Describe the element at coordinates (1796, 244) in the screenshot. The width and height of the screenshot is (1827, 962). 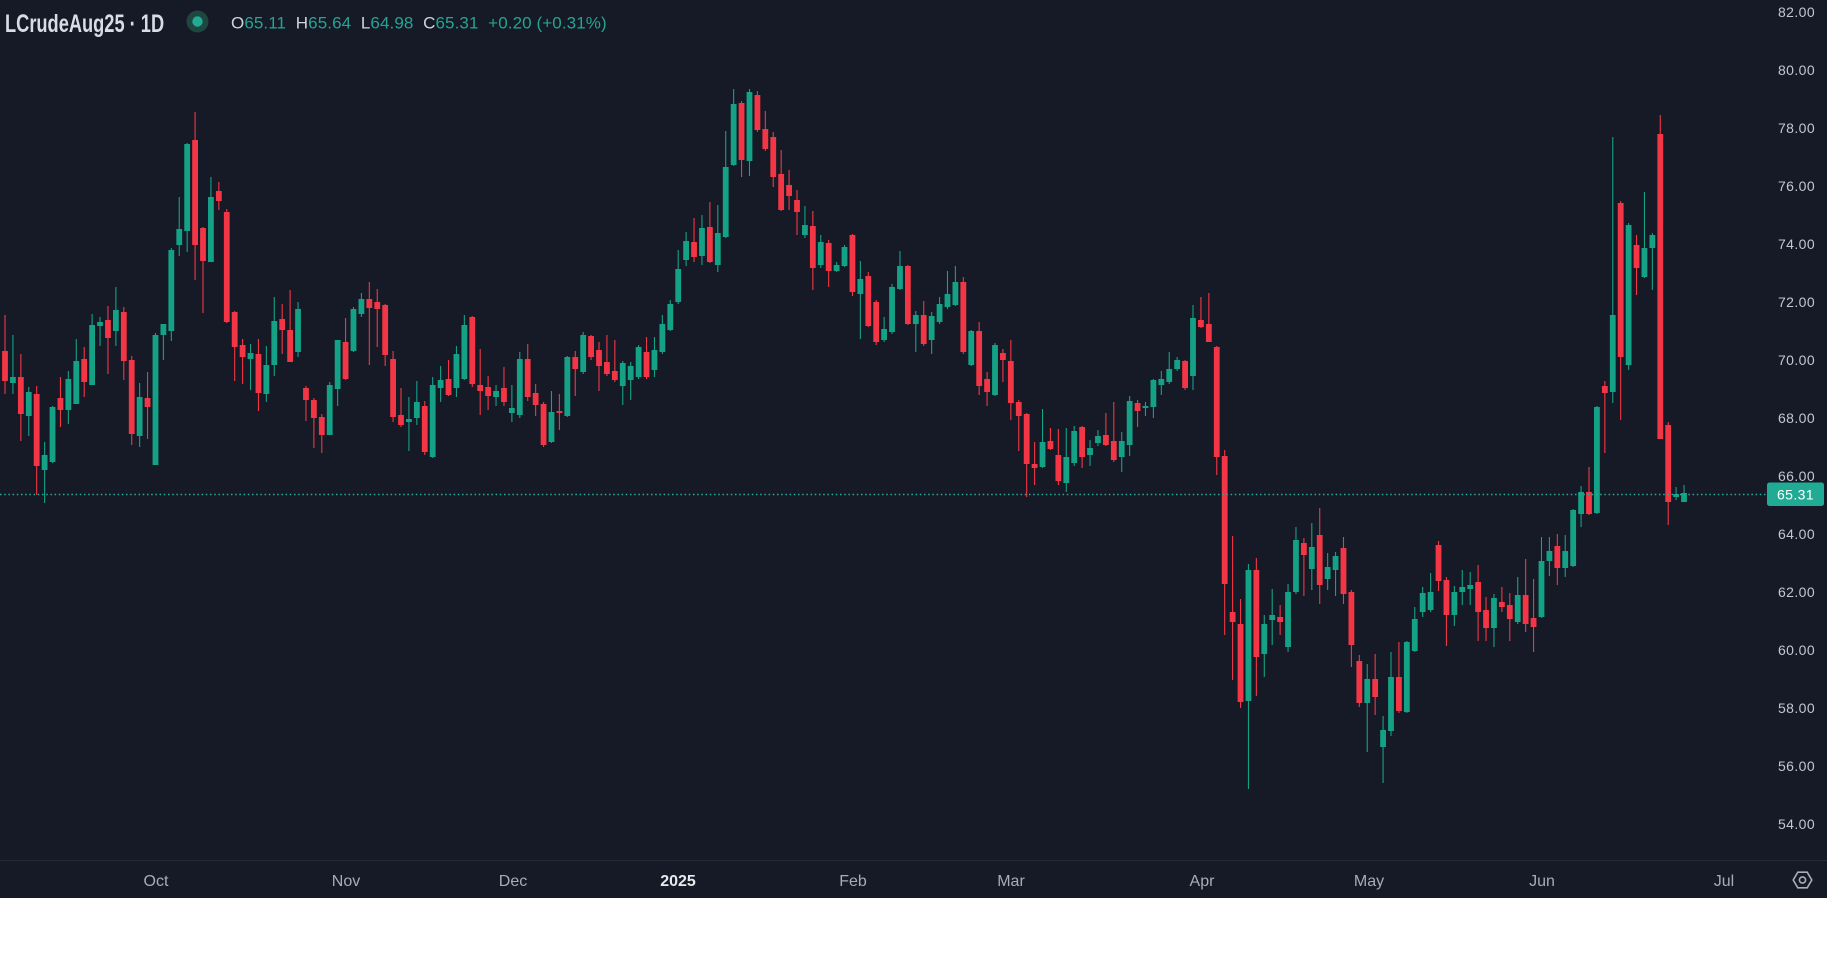
I see `svg-text: 74.00` at that location.